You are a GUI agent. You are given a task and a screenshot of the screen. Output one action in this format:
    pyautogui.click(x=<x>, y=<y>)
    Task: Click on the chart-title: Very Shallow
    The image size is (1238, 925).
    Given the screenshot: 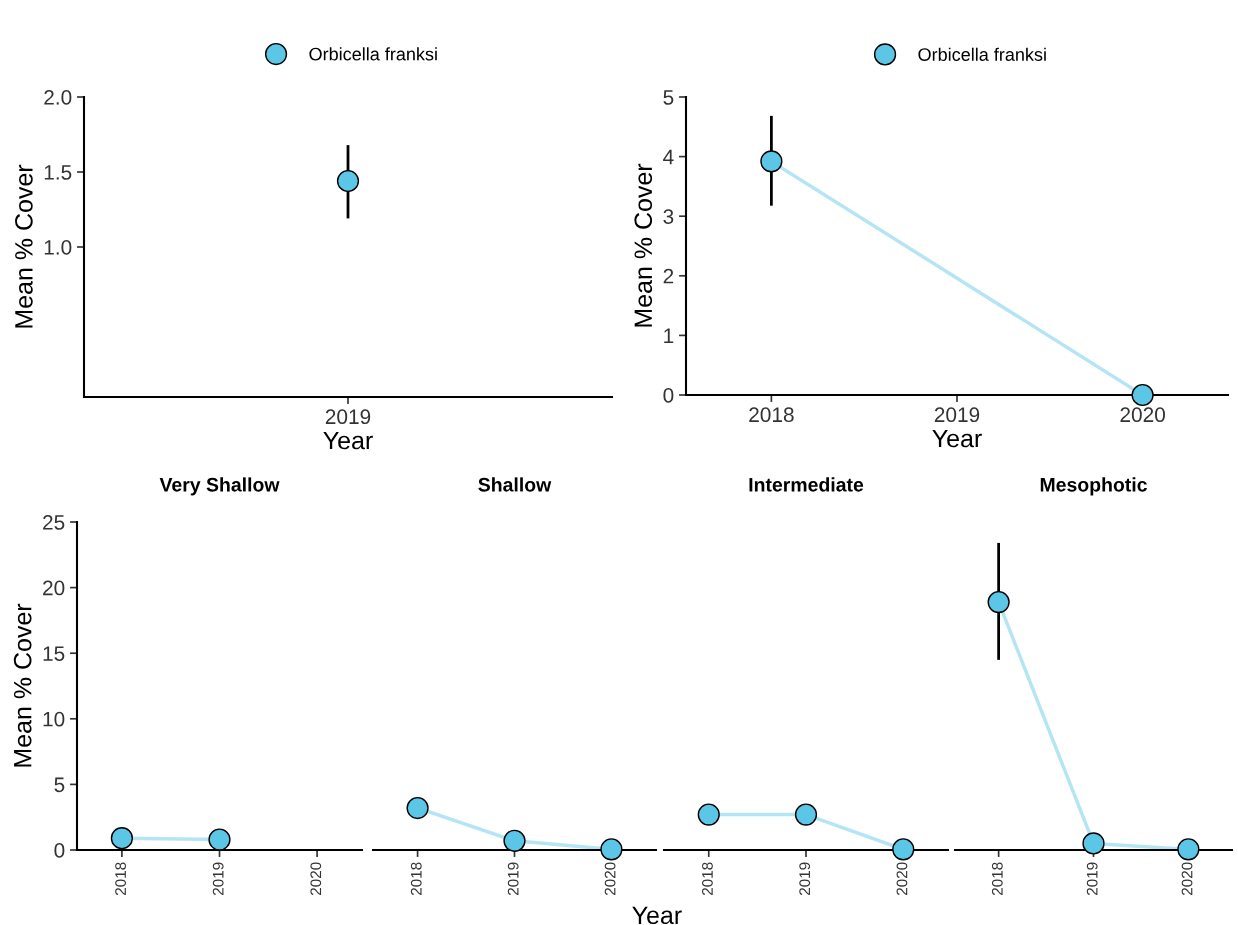 What is the action you would take?
    pyautogui.click(x=219, y=486)
    